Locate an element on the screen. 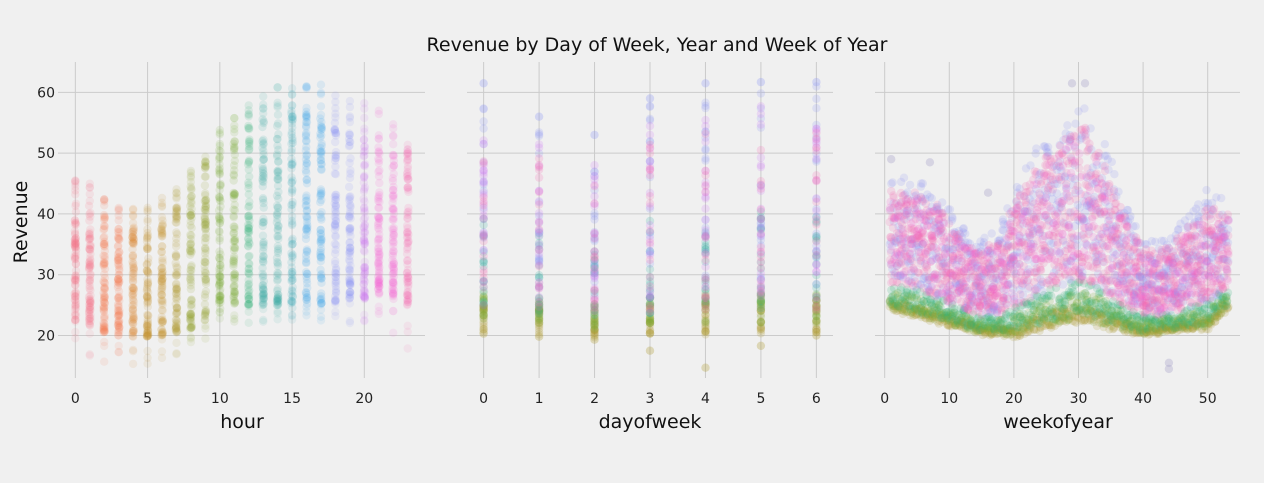  y-tick-label: 60 is located at coordinates (46, 93).